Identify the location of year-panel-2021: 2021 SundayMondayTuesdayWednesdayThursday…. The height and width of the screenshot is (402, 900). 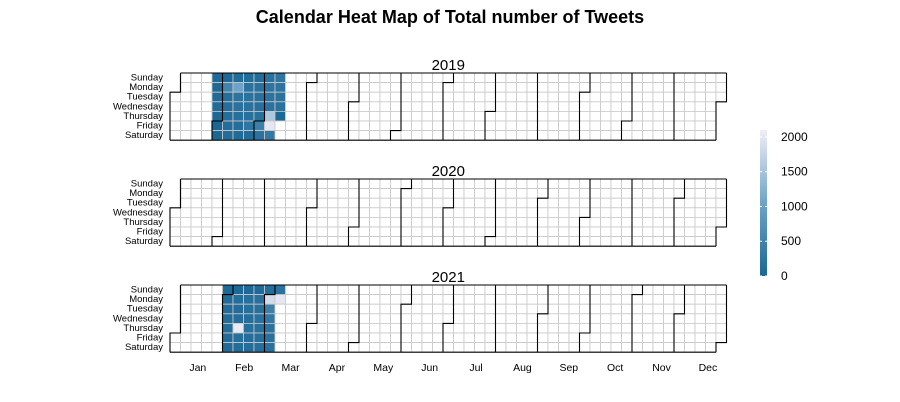
(420, 311).